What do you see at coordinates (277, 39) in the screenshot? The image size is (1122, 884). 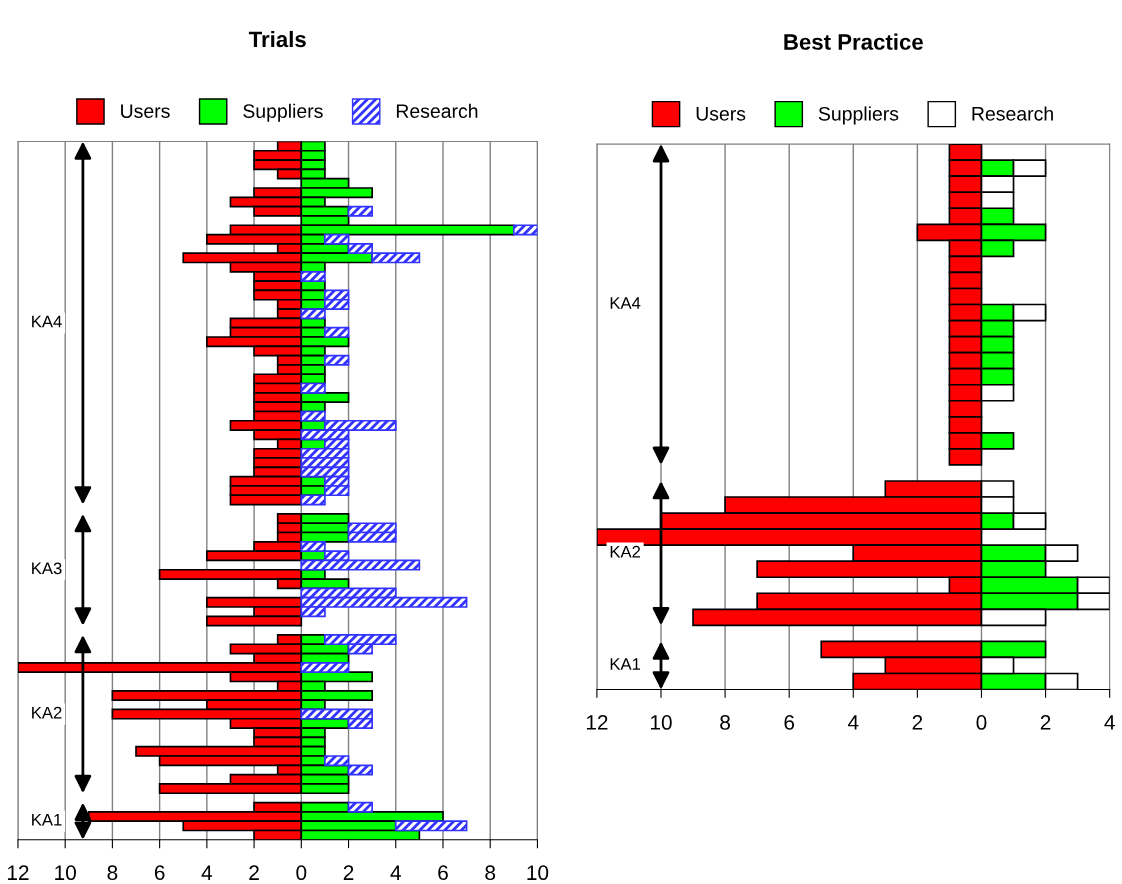 I see `chart-title: Trials` at bounding box center [277, 39].